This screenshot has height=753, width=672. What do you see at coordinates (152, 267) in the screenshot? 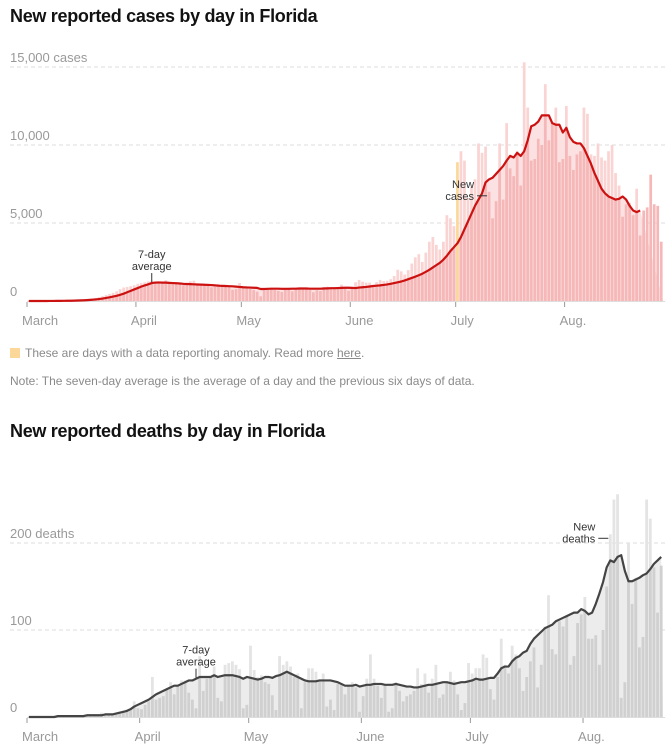
I see `average-annotation-label: average` at bounding box center [152, 267].